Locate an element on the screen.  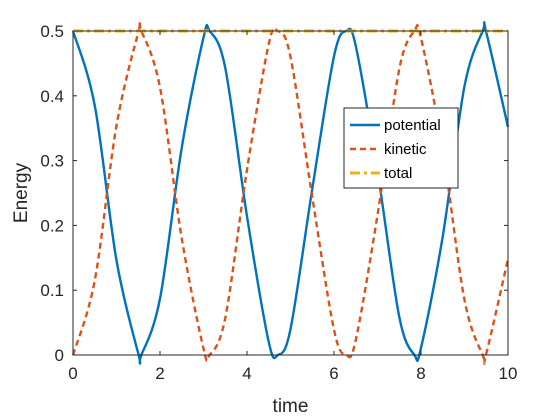
y-tick-label: 0.4 is located at coordinates (52, 96).